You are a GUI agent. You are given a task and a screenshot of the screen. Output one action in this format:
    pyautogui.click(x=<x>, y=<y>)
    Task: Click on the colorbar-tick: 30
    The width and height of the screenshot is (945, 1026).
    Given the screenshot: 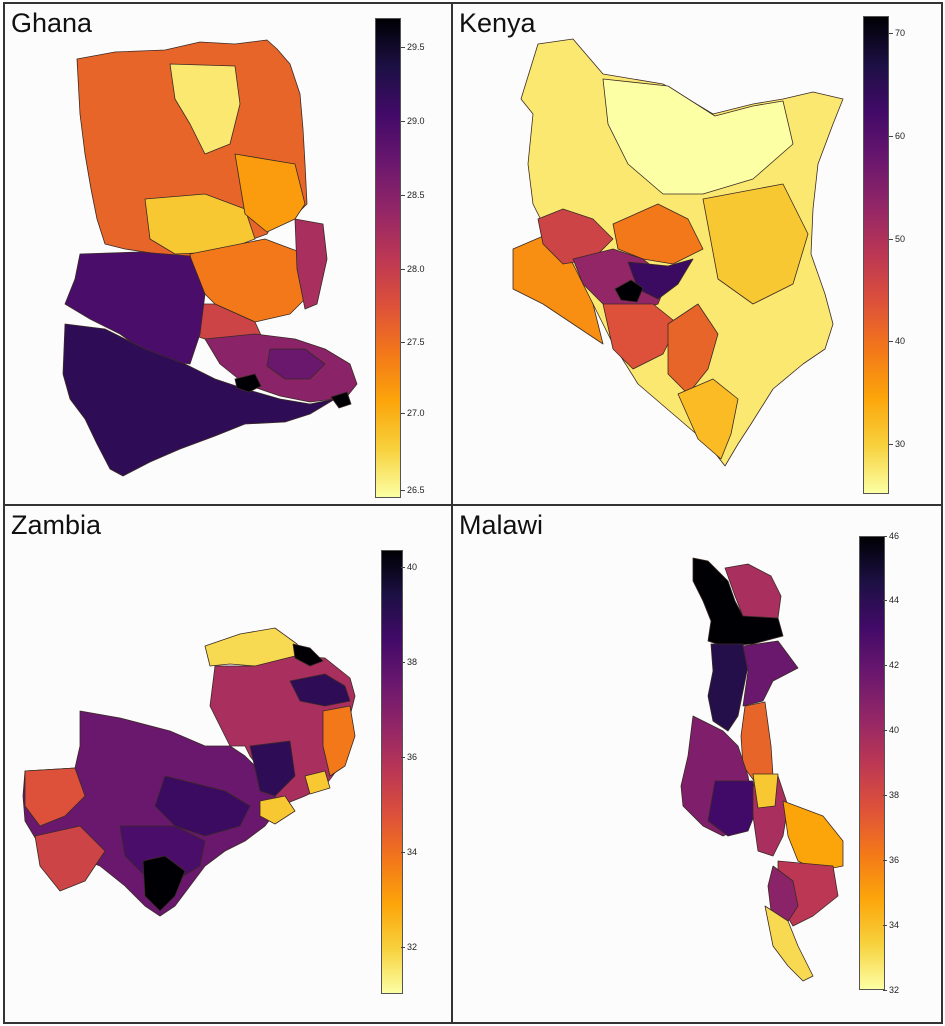 What is the action you would take?
    pyautogui.click(x=897, y=444)
    